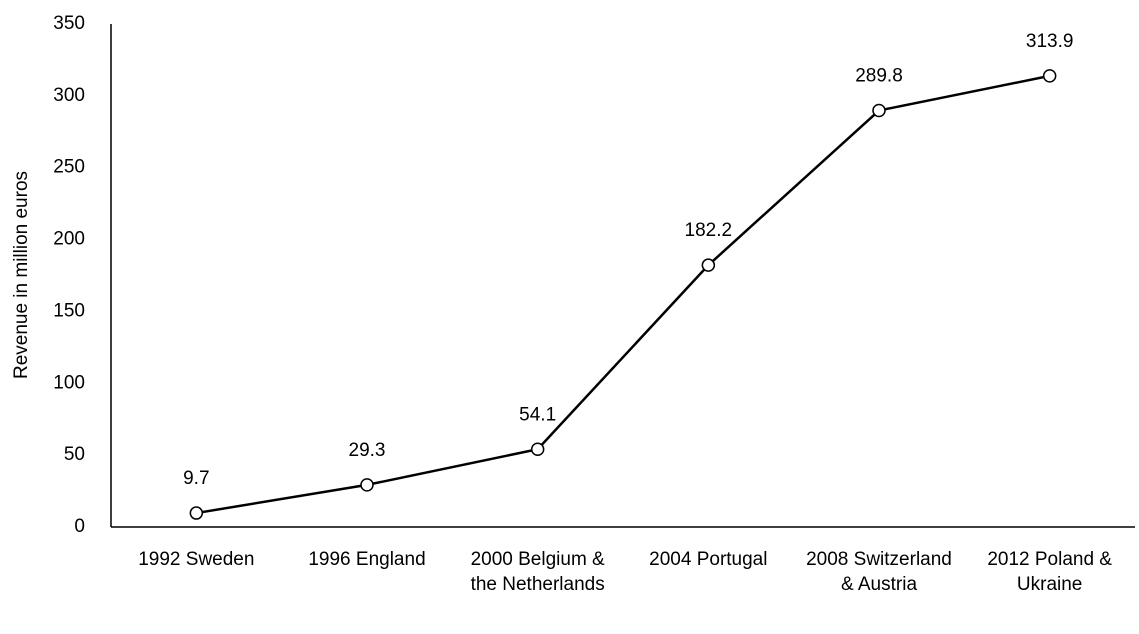 This screenshot has width=1139, height=634. Describe the element at coordinates (21, 275) in the screenshot. I see `y-axis-label: Revenue in million euros` at that location.